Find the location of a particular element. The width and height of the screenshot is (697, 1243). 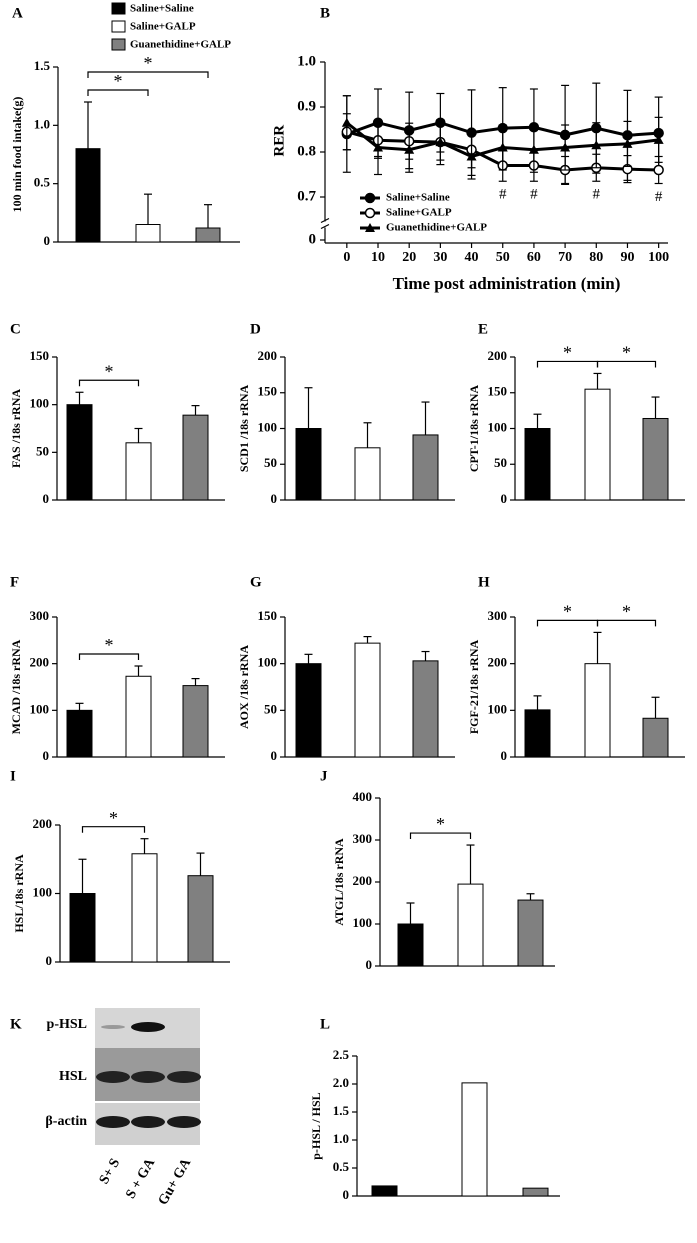

row-label: HSL is located at coordinates (73, 1076).